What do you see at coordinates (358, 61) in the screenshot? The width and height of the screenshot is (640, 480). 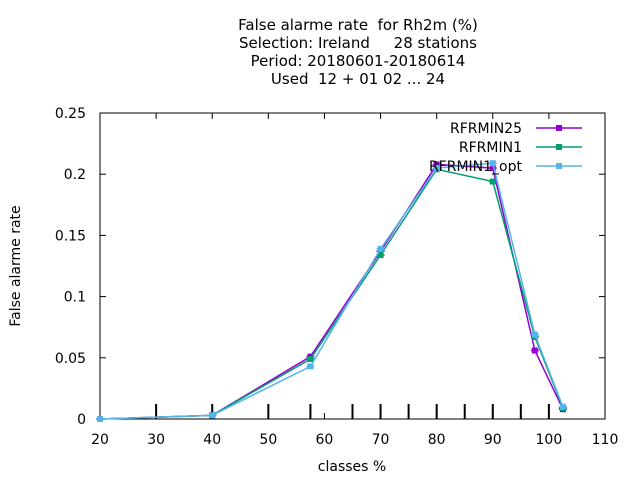 I see `title-line-3: Period: 20180601-20180614` at bounding box center [358, 61].